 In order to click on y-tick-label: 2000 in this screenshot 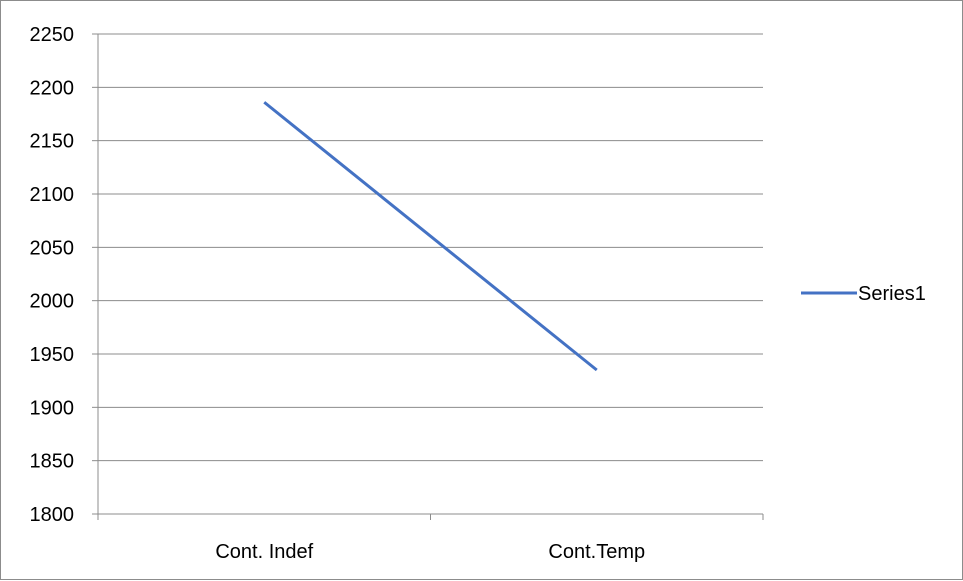, I will do `click(52, 302)`.